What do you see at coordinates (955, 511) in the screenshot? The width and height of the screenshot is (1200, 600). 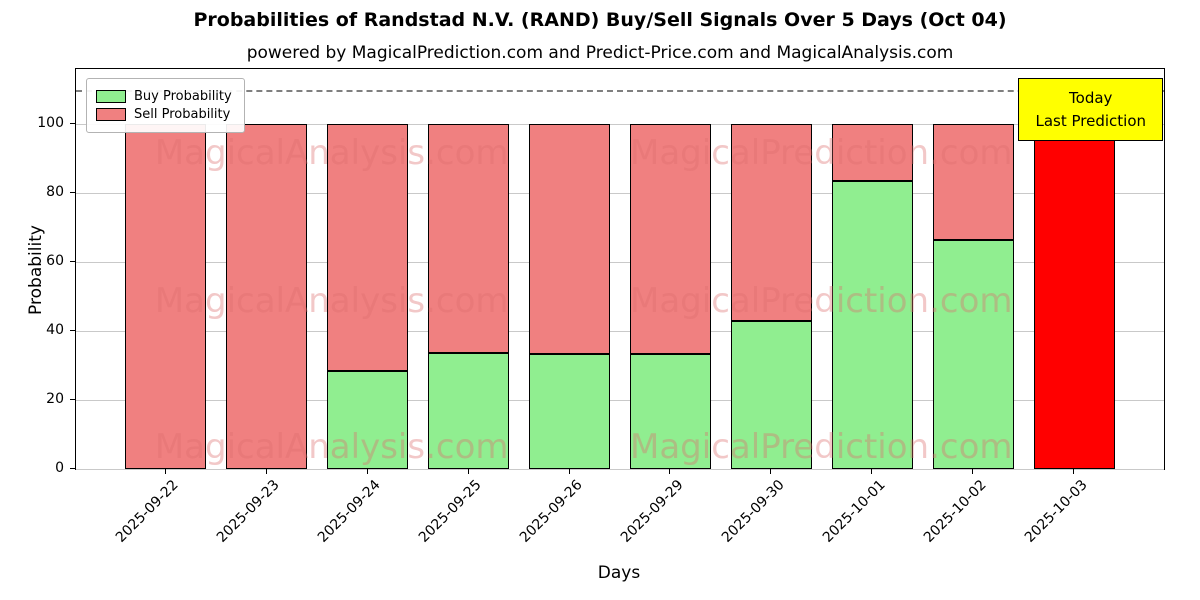 I see `x-tick-label: 2025-10-02` at bounding box center [955, 511].